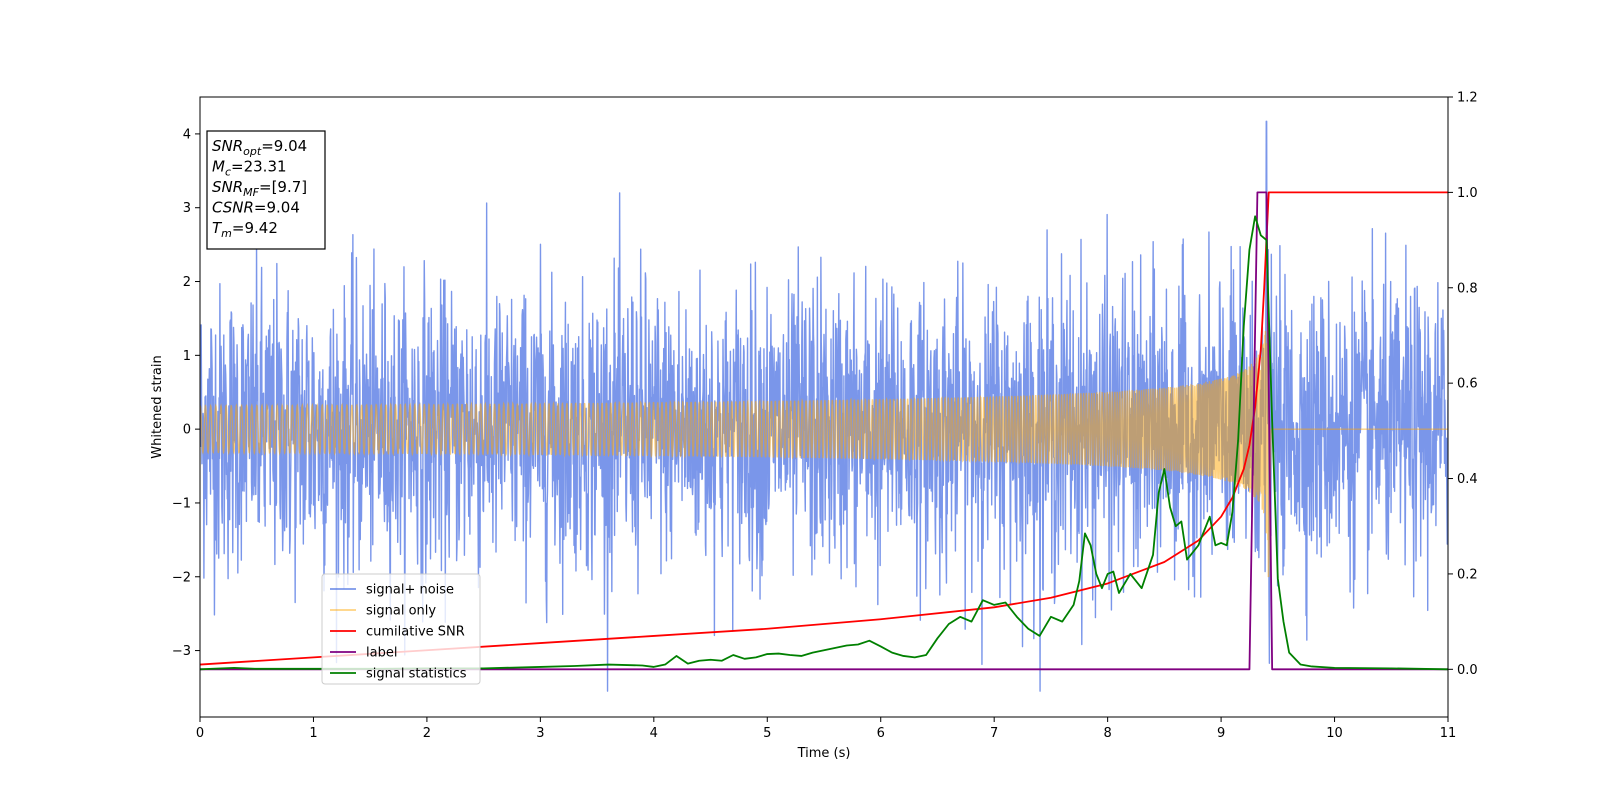 The height and width of the screenshot is (800, 1600). Describe the element at coordinates (654, 733) in the screenshot. I see `x-tick-label: 4` at that location.